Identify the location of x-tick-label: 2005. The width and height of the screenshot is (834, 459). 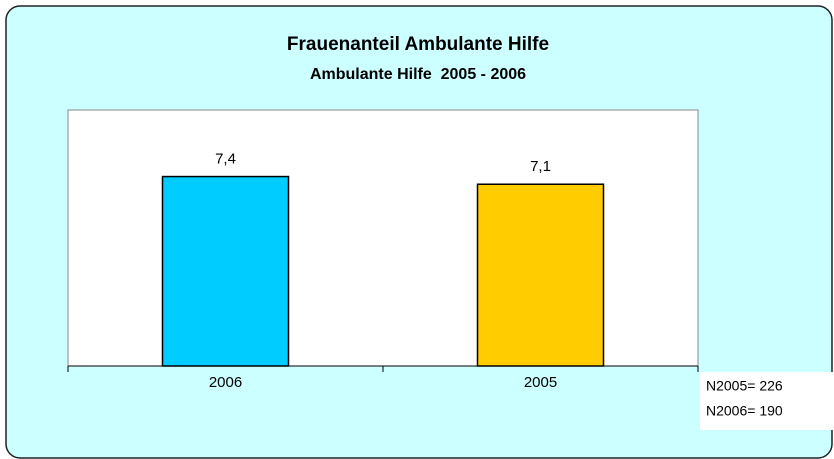
(540, 382).